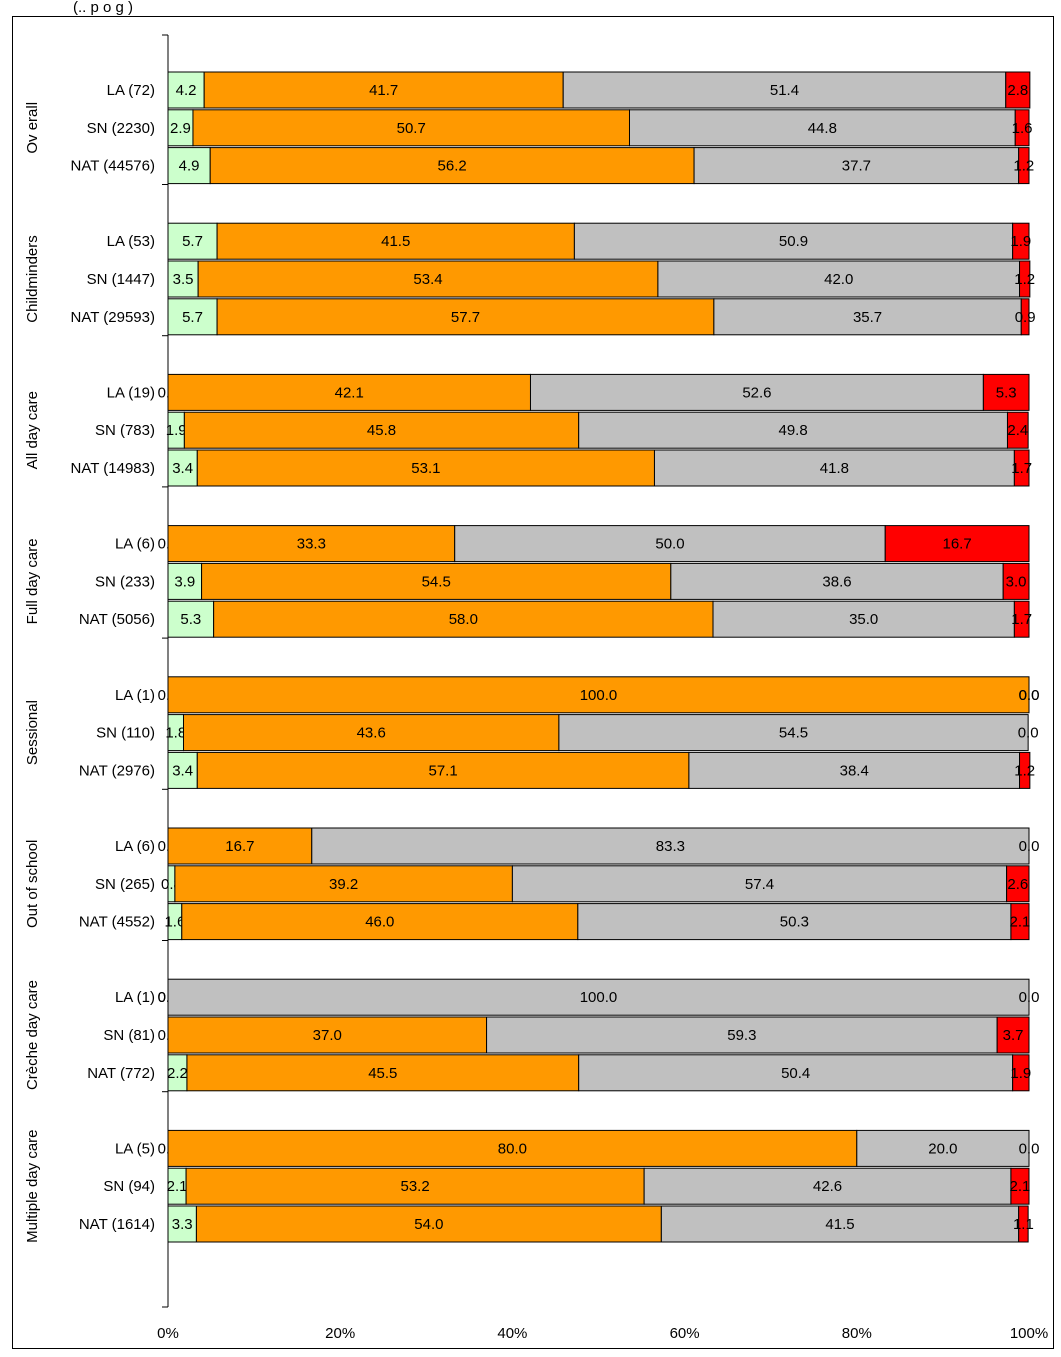  What do you see at coordinates (125, 733) in the screenshot?
I see `row-label: SN (110)` at bounding box center [125, 733].